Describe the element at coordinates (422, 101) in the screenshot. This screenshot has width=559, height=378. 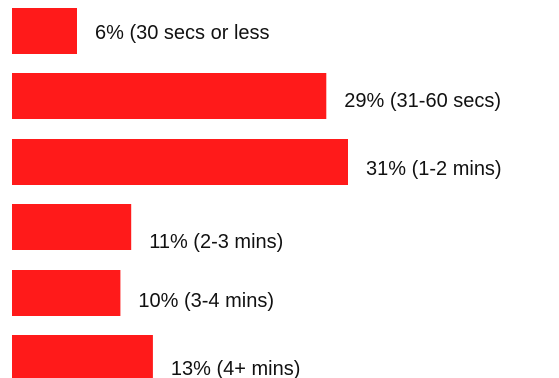
I see `bar-label-1: 29% (31-60 secs)` at that location.